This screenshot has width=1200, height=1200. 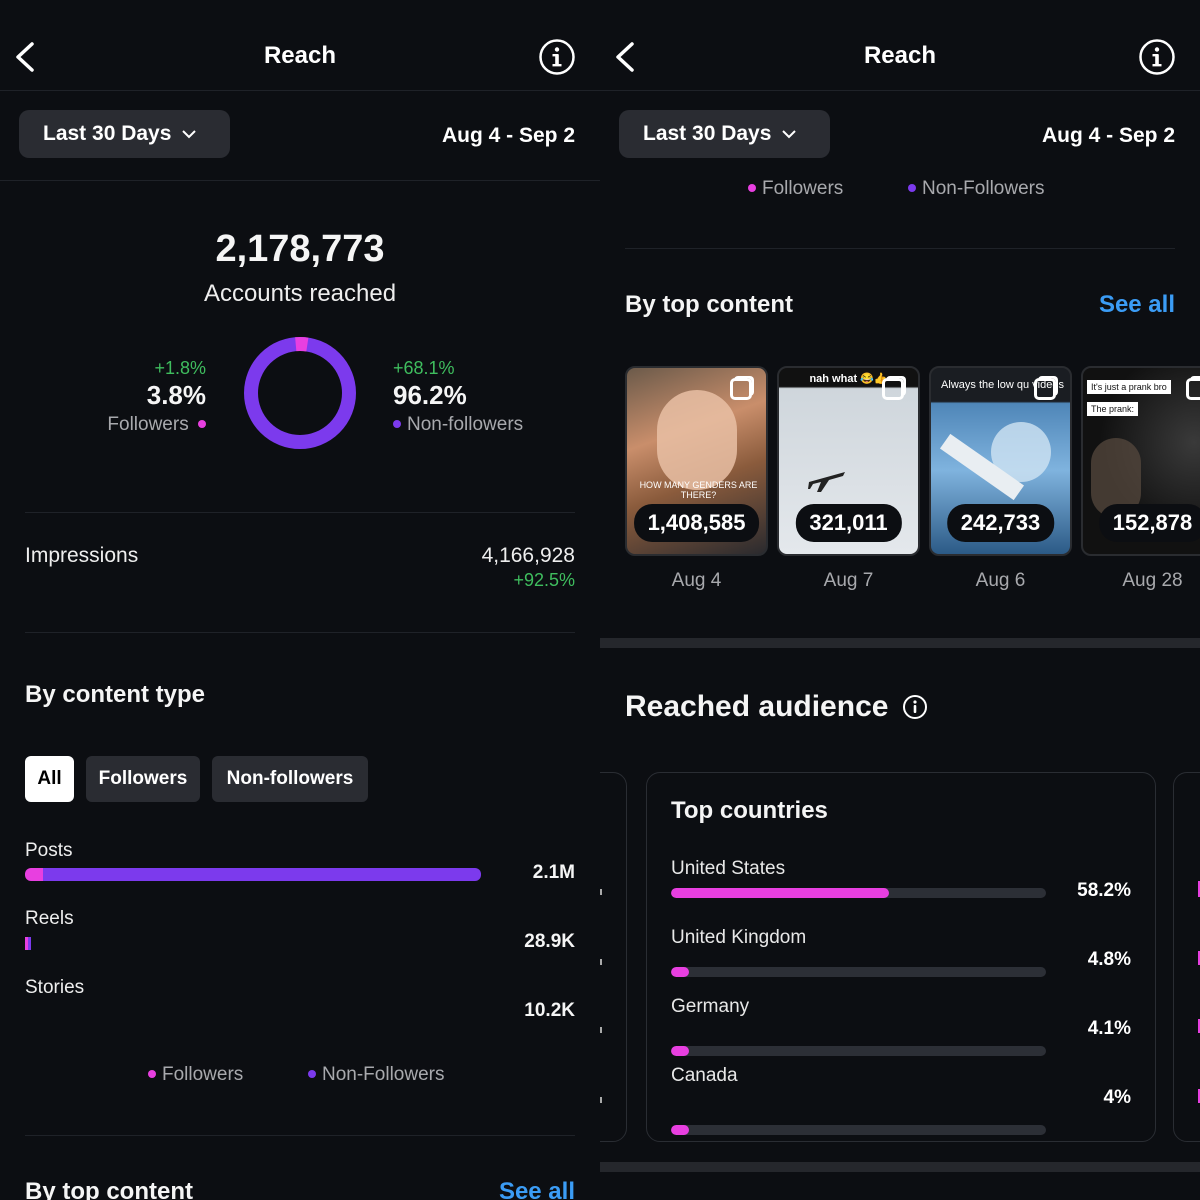 I want to click on chip-non-followers: Non-followers, so click(x=290, y=779).